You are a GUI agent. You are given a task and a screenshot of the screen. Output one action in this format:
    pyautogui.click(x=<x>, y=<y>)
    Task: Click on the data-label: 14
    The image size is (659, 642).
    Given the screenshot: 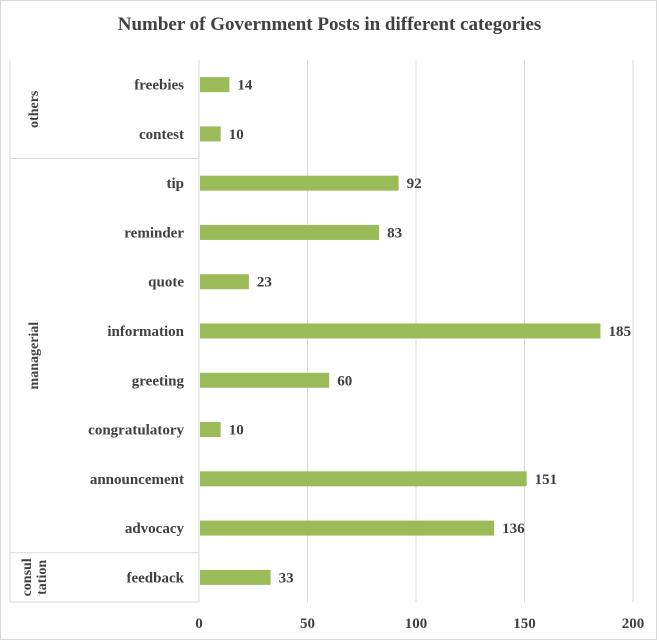 What is the action you would take?
    pyautogui.click(x=245, y=86)
    